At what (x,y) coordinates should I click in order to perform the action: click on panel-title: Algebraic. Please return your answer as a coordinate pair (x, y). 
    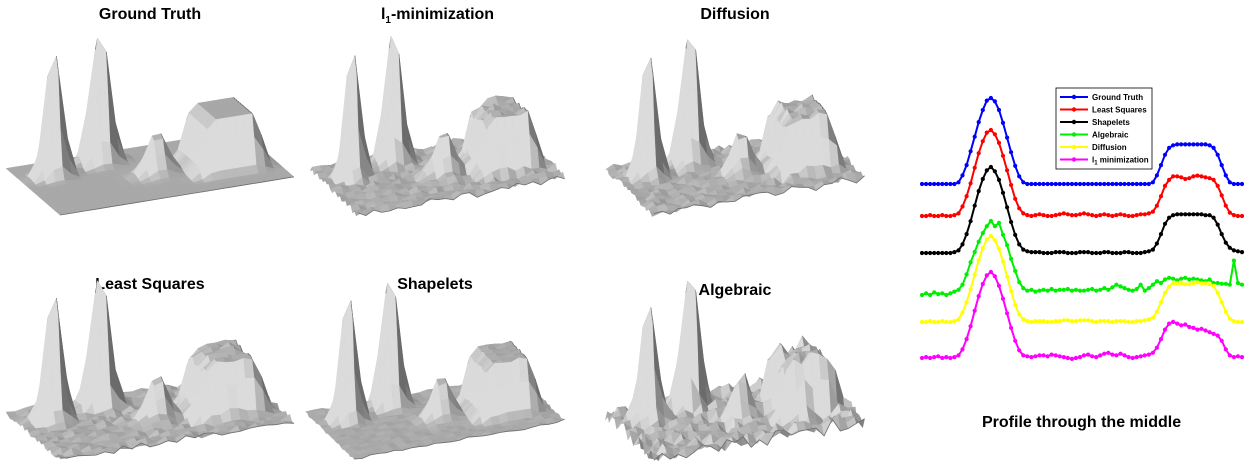
    Looking at the image, I should click on (735, 290).